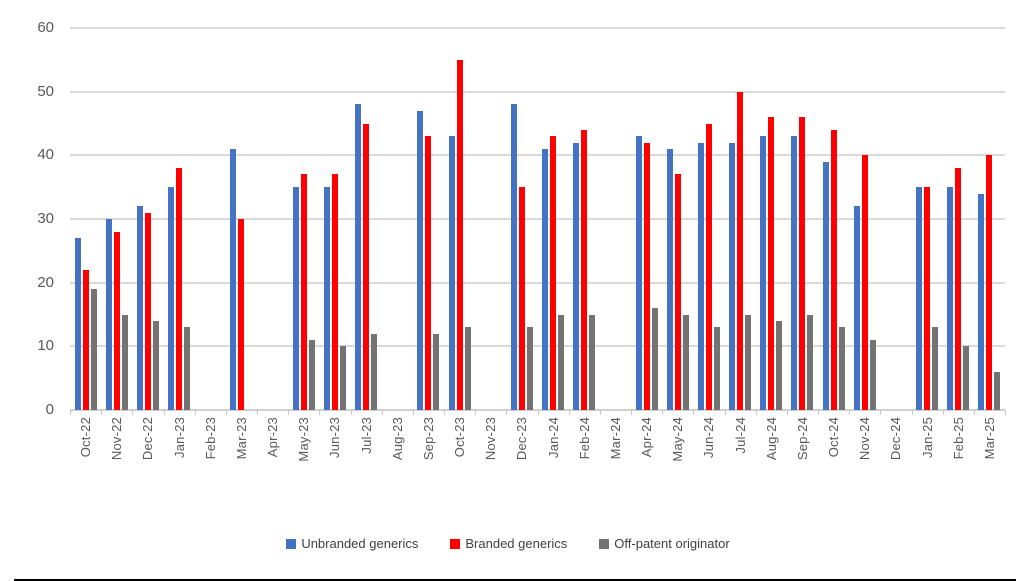 This screenshot has height=581, width=1016. Describe the element at coordinates (45, 218) in the screenshot. I see `y-axis-label-30: 30` at that location.